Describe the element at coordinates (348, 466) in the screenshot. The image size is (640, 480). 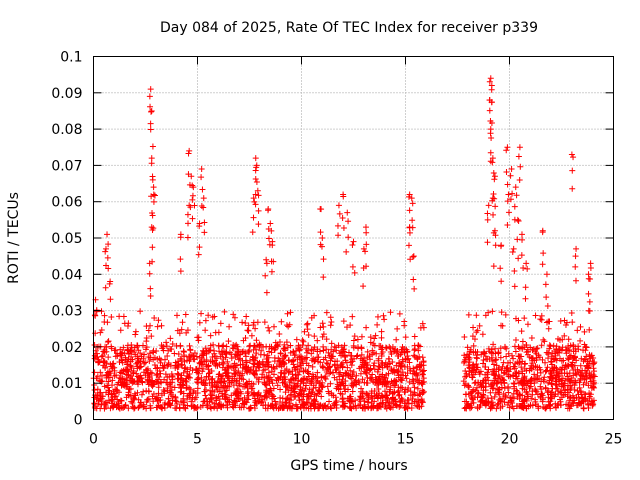
I see `x-axis-label: GPS time / hours` at that location.